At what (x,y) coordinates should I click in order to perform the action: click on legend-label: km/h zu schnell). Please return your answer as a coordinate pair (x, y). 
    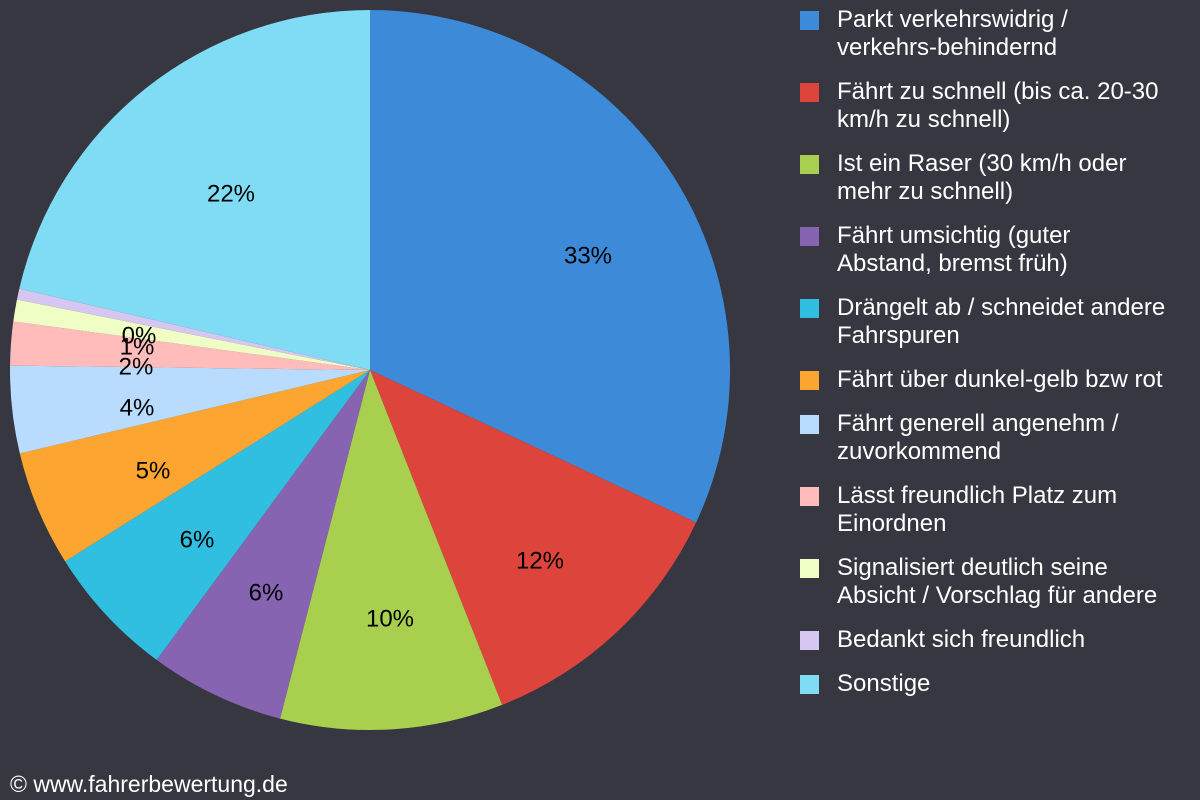
    Looking at the image, I should click on (924, 119).